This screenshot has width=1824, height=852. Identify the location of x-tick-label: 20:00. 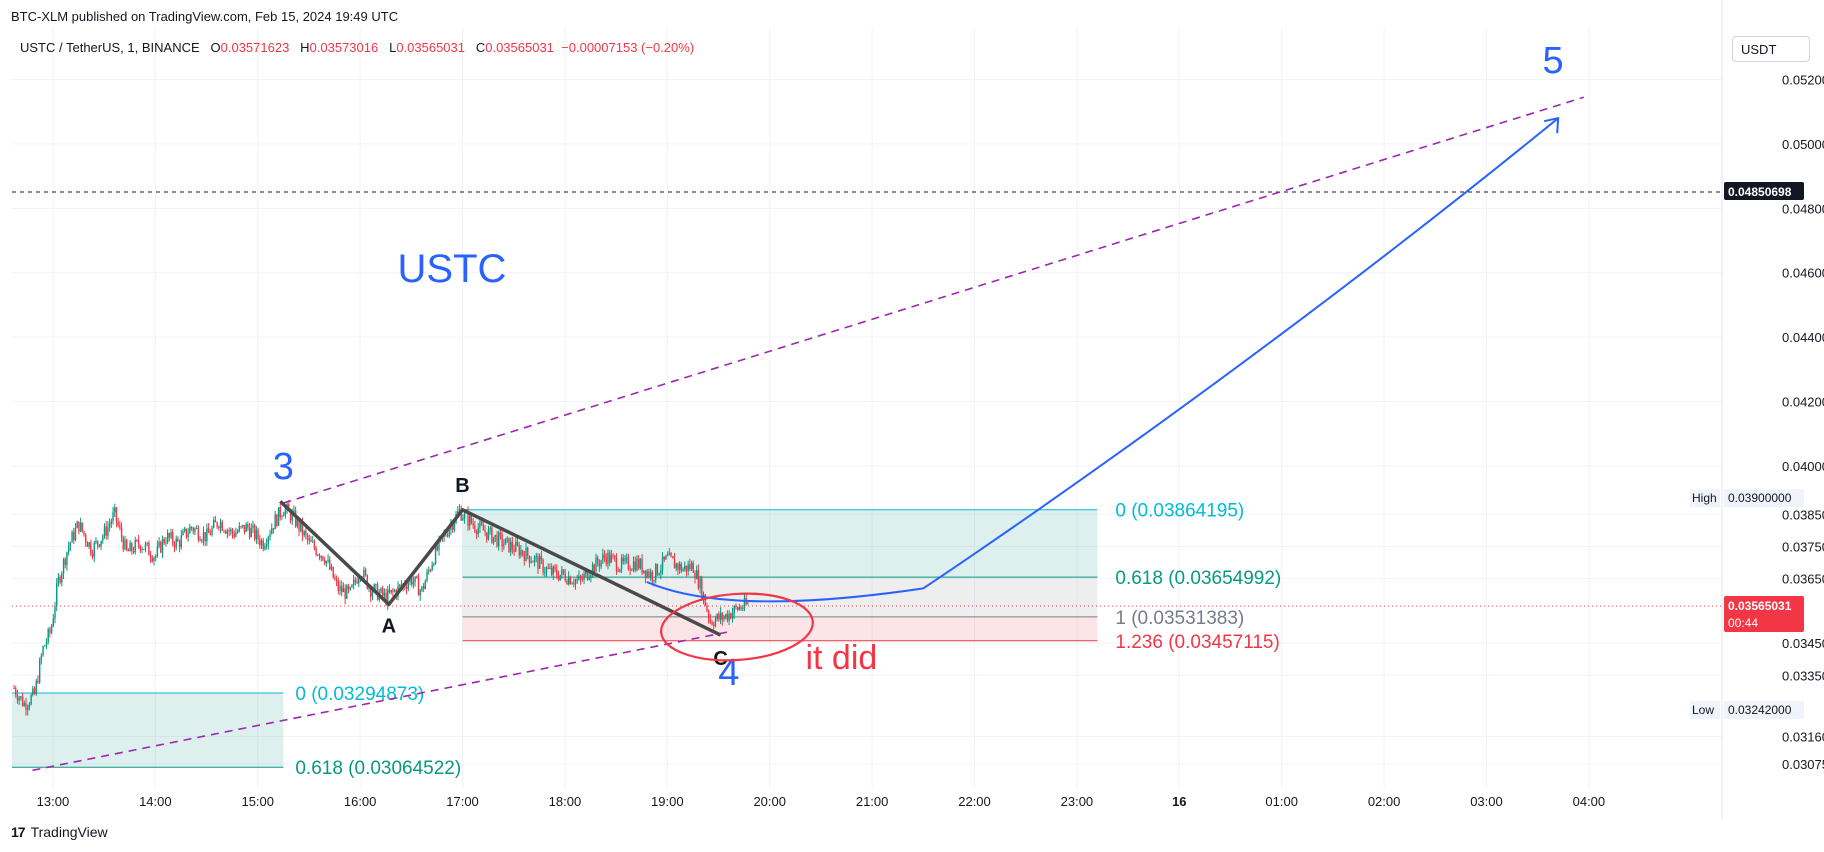
(769, 801).